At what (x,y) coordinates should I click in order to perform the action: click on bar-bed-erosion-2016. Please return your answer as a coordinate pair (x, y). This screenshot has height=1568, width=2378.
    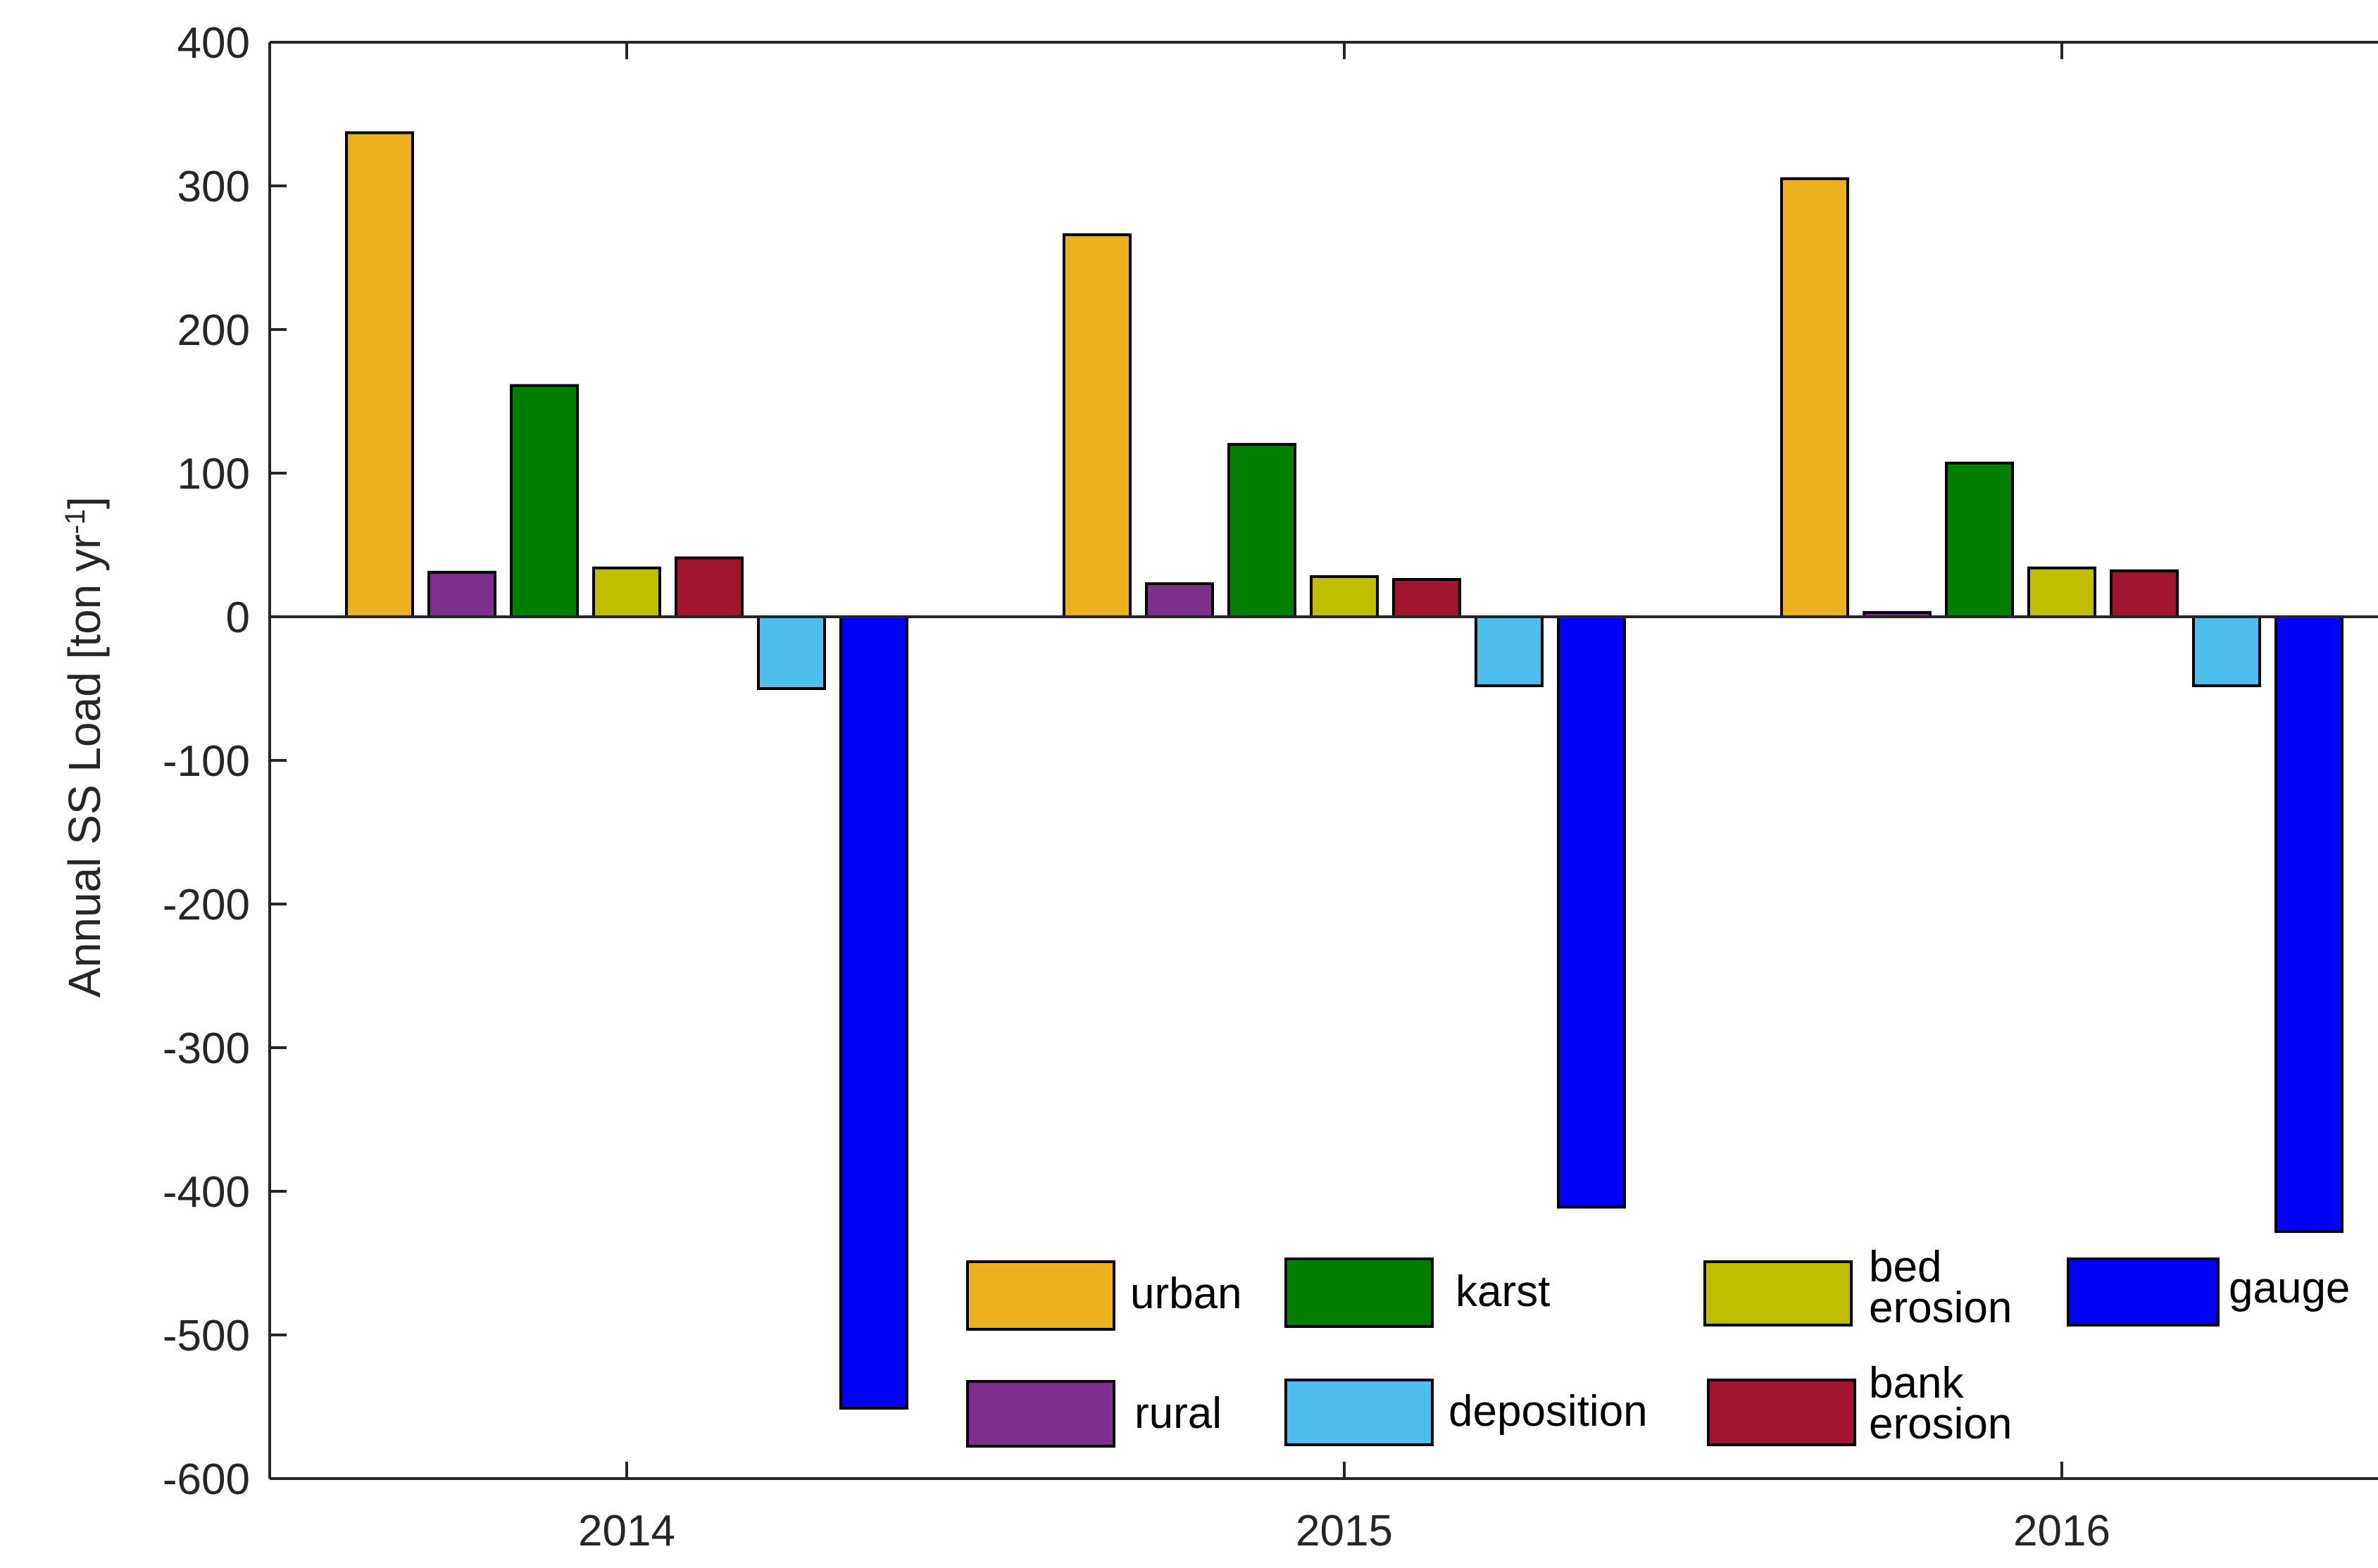
    Looking at the image, I should click on (2061, 592).